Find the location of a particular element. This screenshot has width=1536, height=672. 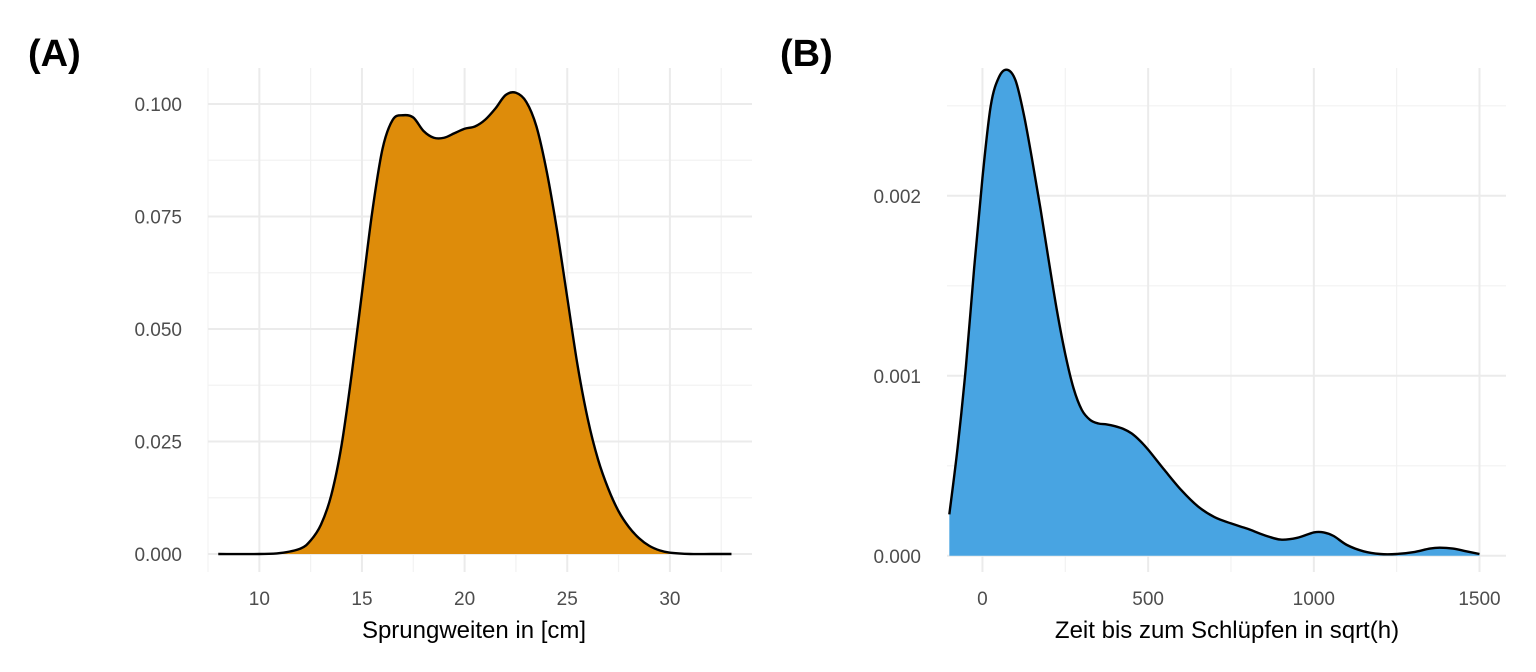

y-tick-label-a: 0.100 is located at coordinates (158, 105).